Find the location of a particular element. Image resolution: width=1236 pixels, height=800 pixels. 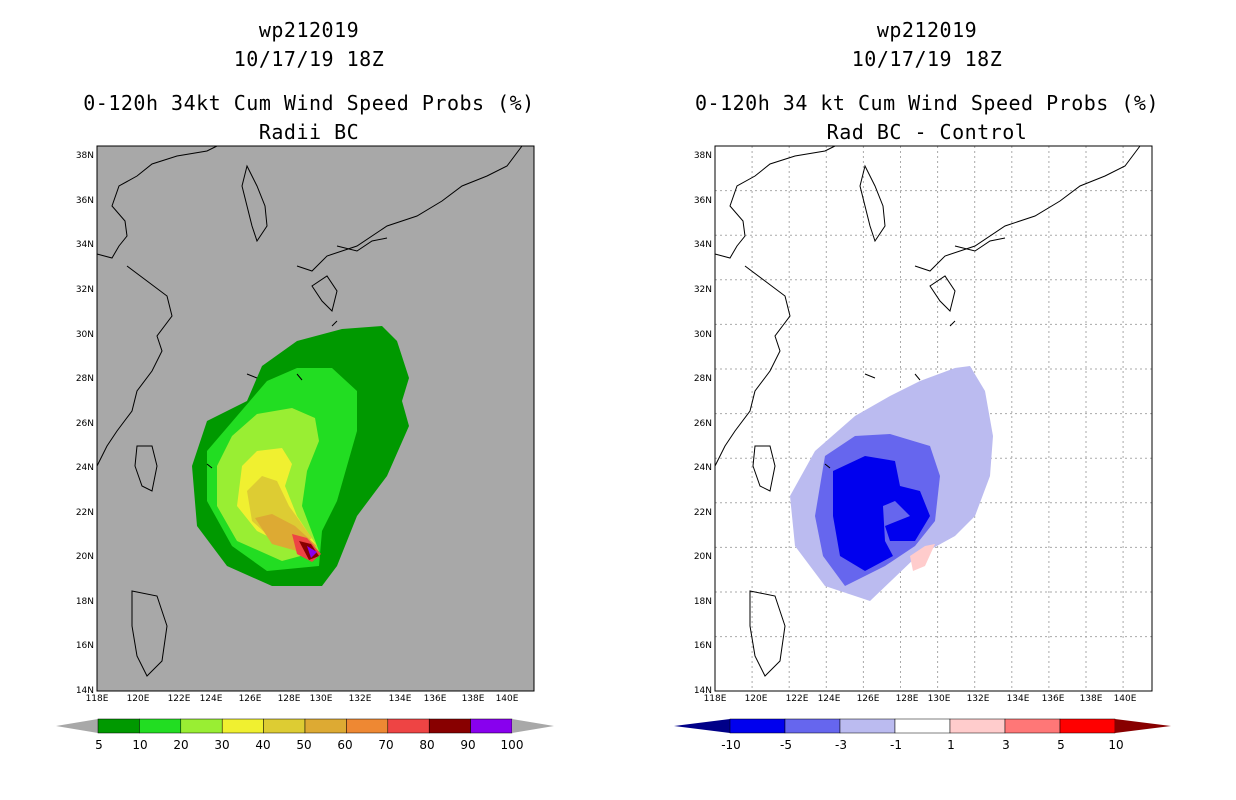

left-colorbar is located at coordinates (305, 726).